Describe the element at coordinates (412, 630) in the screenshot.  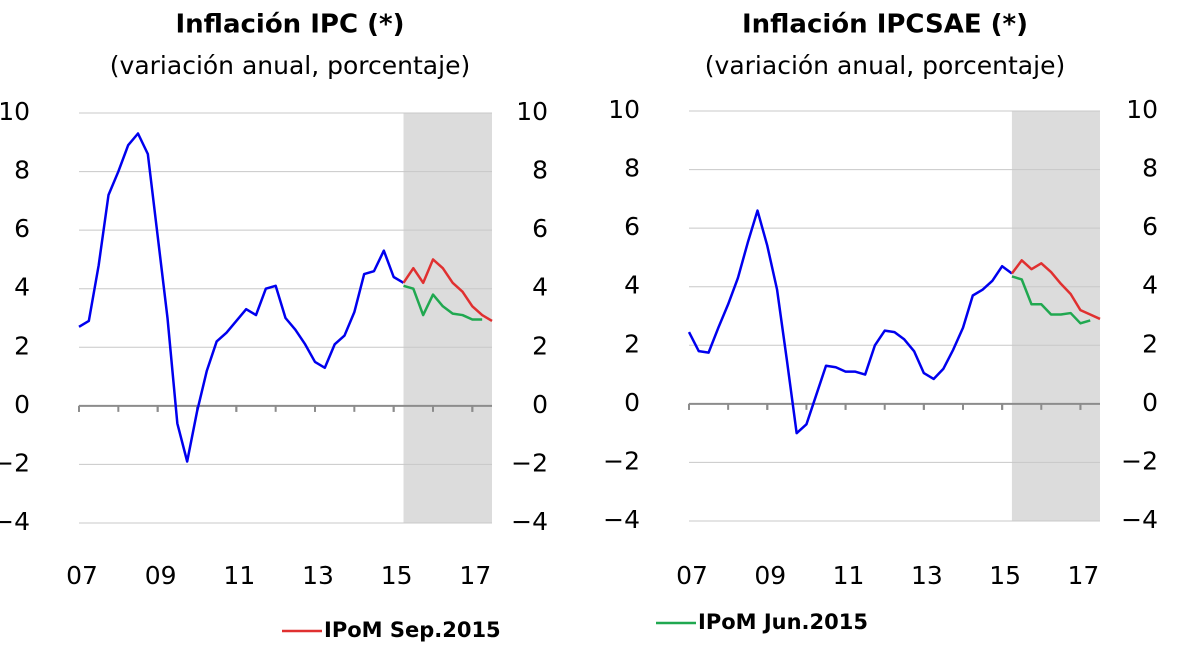
I see `legend-label: IPoM Sep.2015` at that location.